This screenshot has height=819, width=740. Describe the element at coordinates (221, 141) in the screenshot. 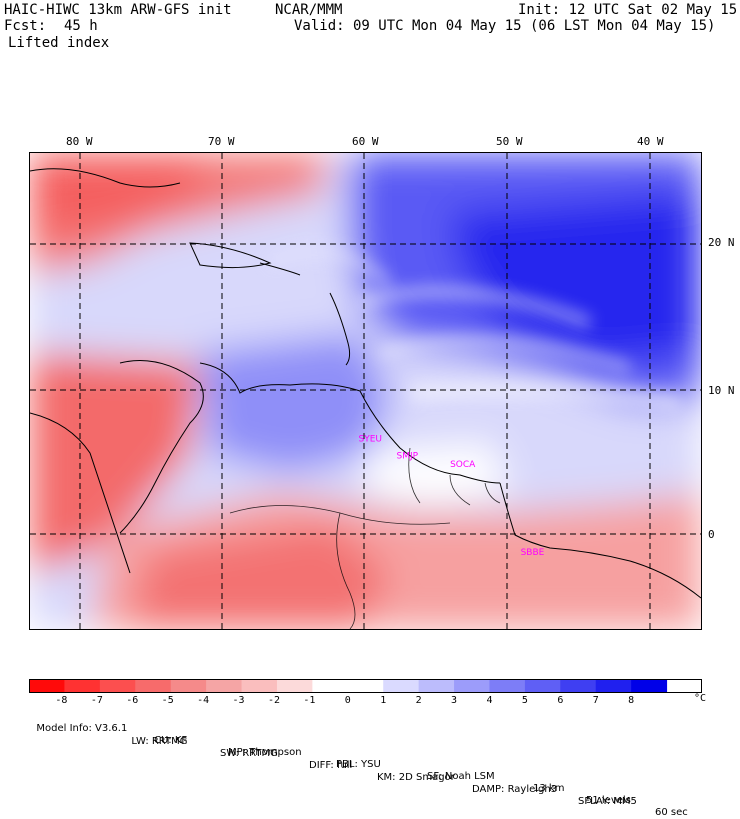

I see `lon-label-70w: 70 W` at that location.